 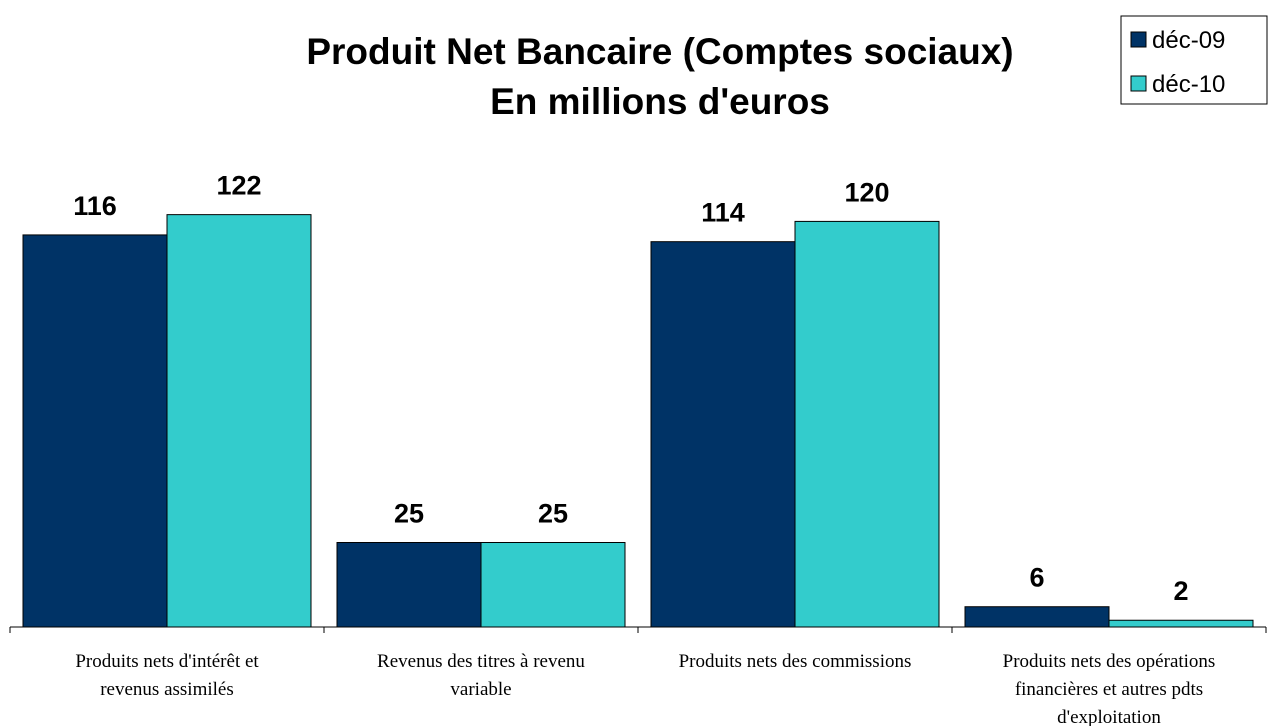 What do you see at coordinates (866, 192) in the screenshot?
I see `data-label: 120` at bounding box center [866, 192].